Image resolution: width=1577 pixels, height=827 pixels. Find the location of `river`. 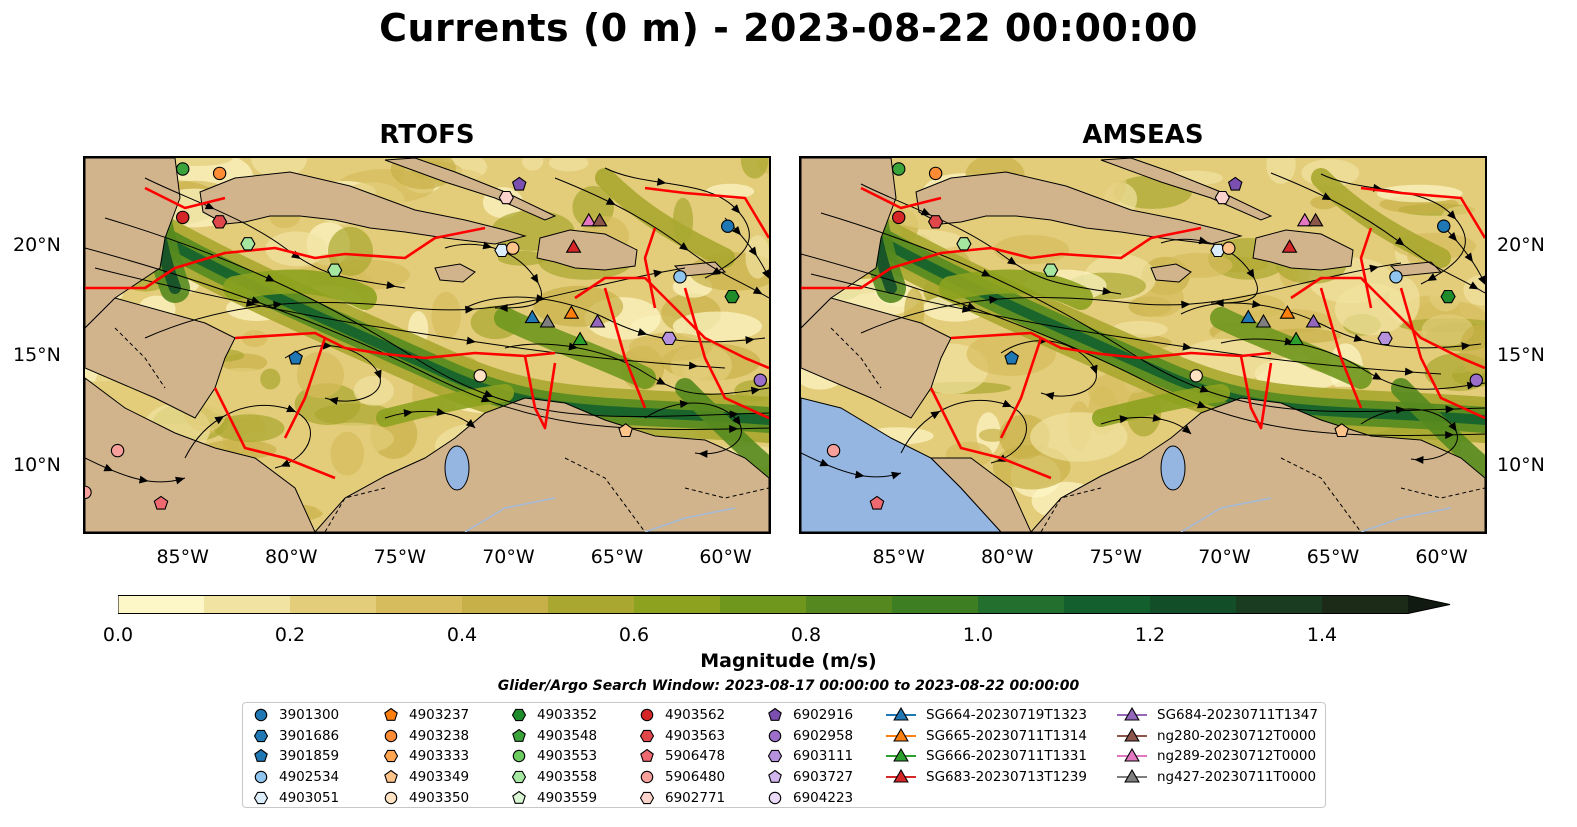

river is located at coordinates (1226, 514).